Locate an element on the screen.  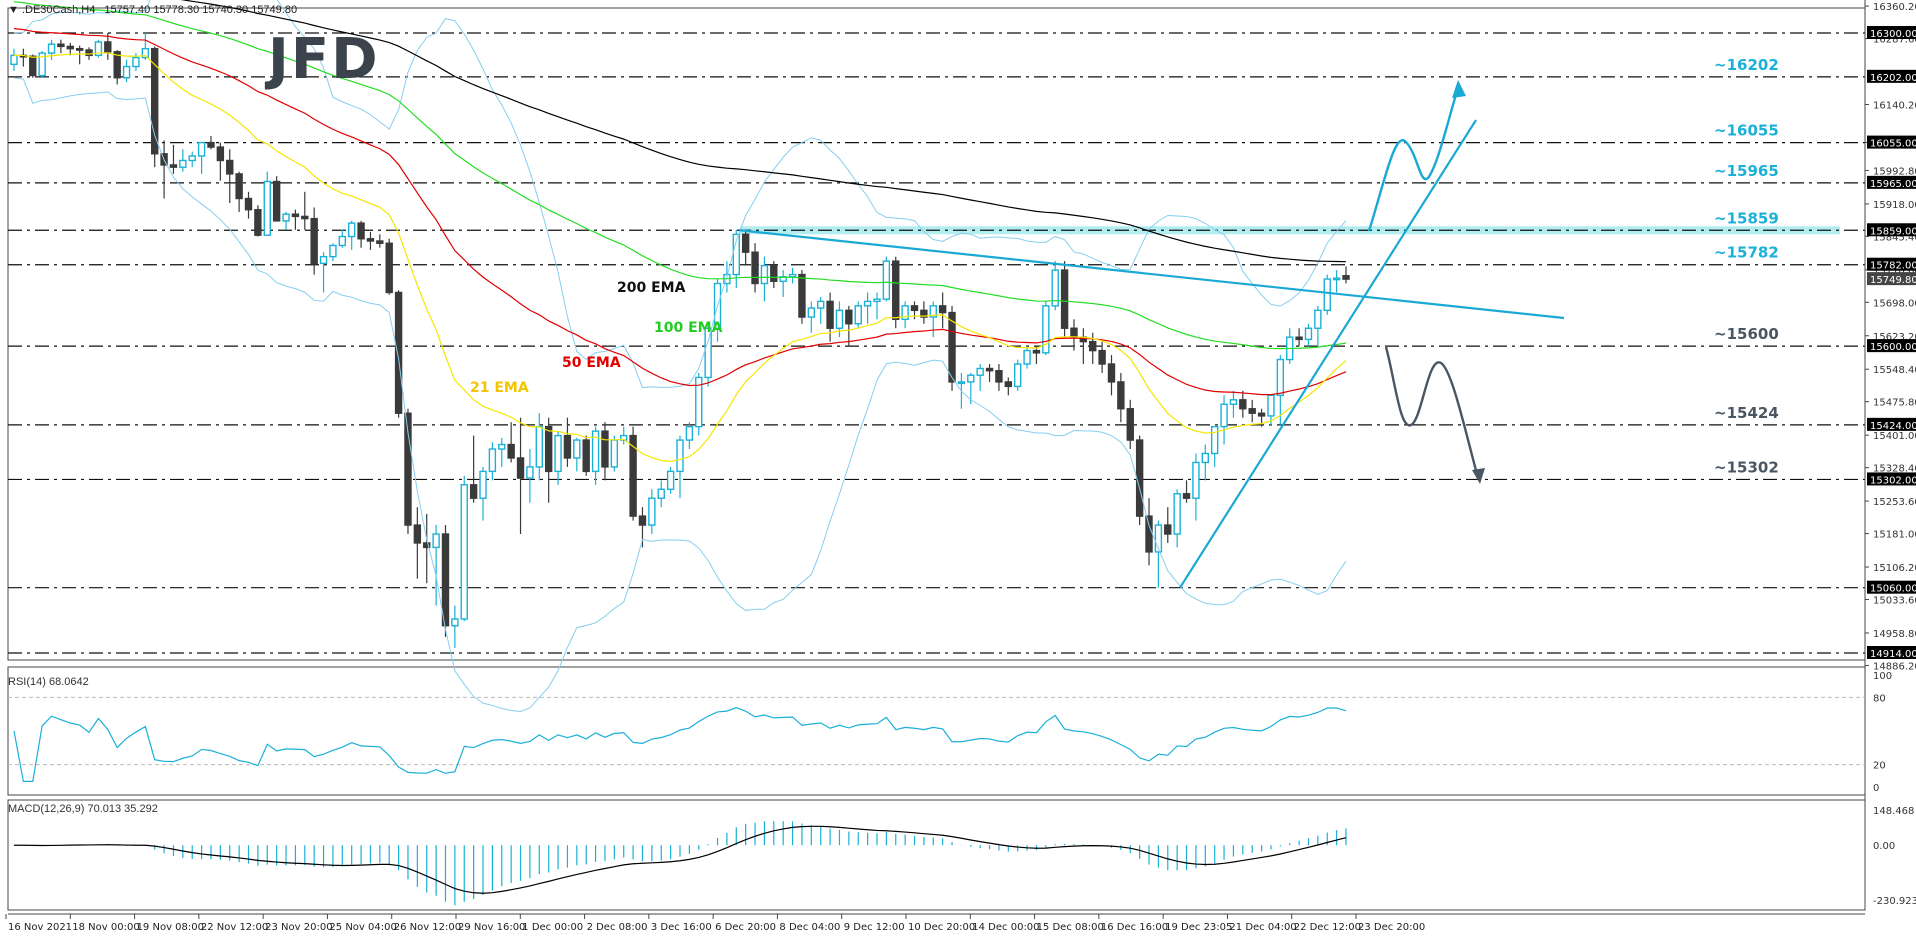
x-tick: 23 Dec 20:00 is located at coordinates (1391, 927).